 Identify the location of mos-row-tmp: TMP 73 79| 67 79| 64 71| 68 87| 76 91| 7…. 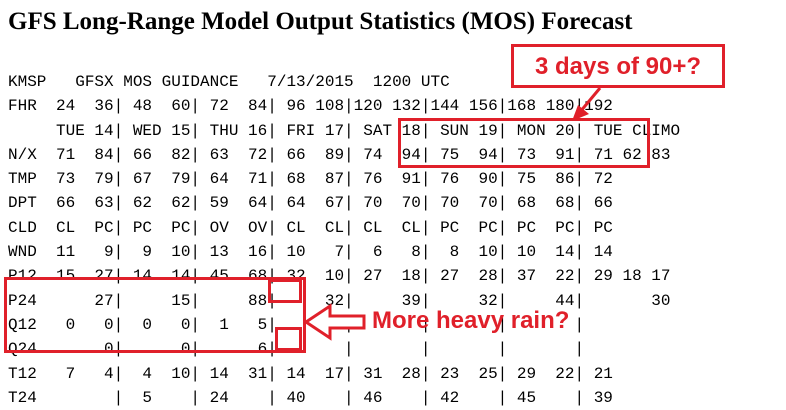
(310, 179).